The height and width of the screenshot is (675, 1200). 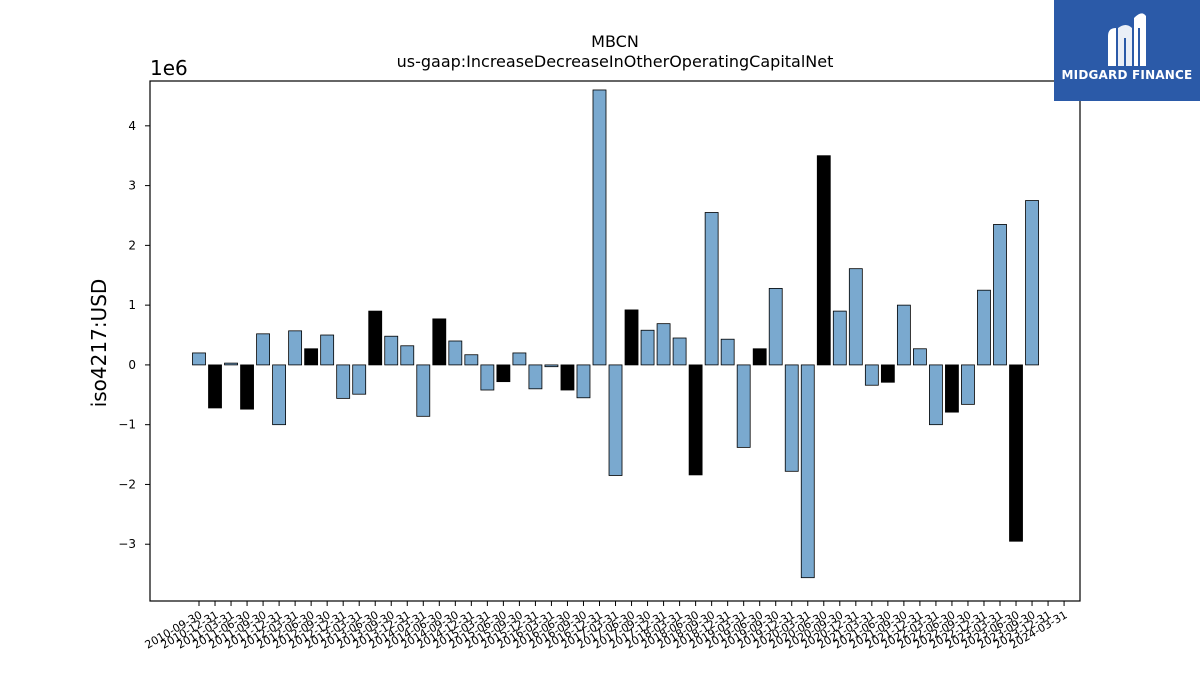 I want to click on logo: MIDGARD FINANCE, so click(x=1127, y=50).